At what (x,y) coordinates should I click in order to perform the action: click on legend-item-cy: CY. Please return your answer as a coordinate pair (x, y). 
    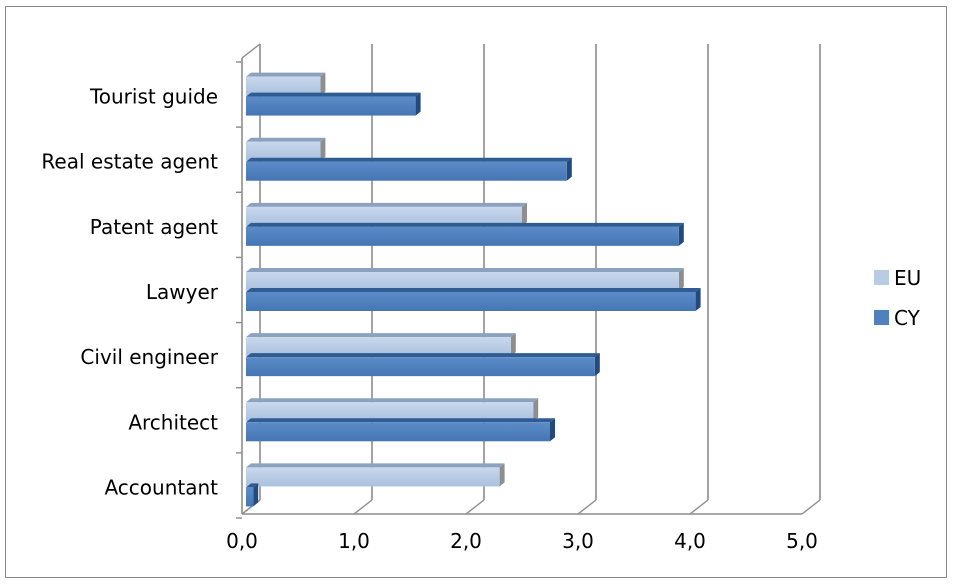
    Looking at the image, I should click on (897, 318).